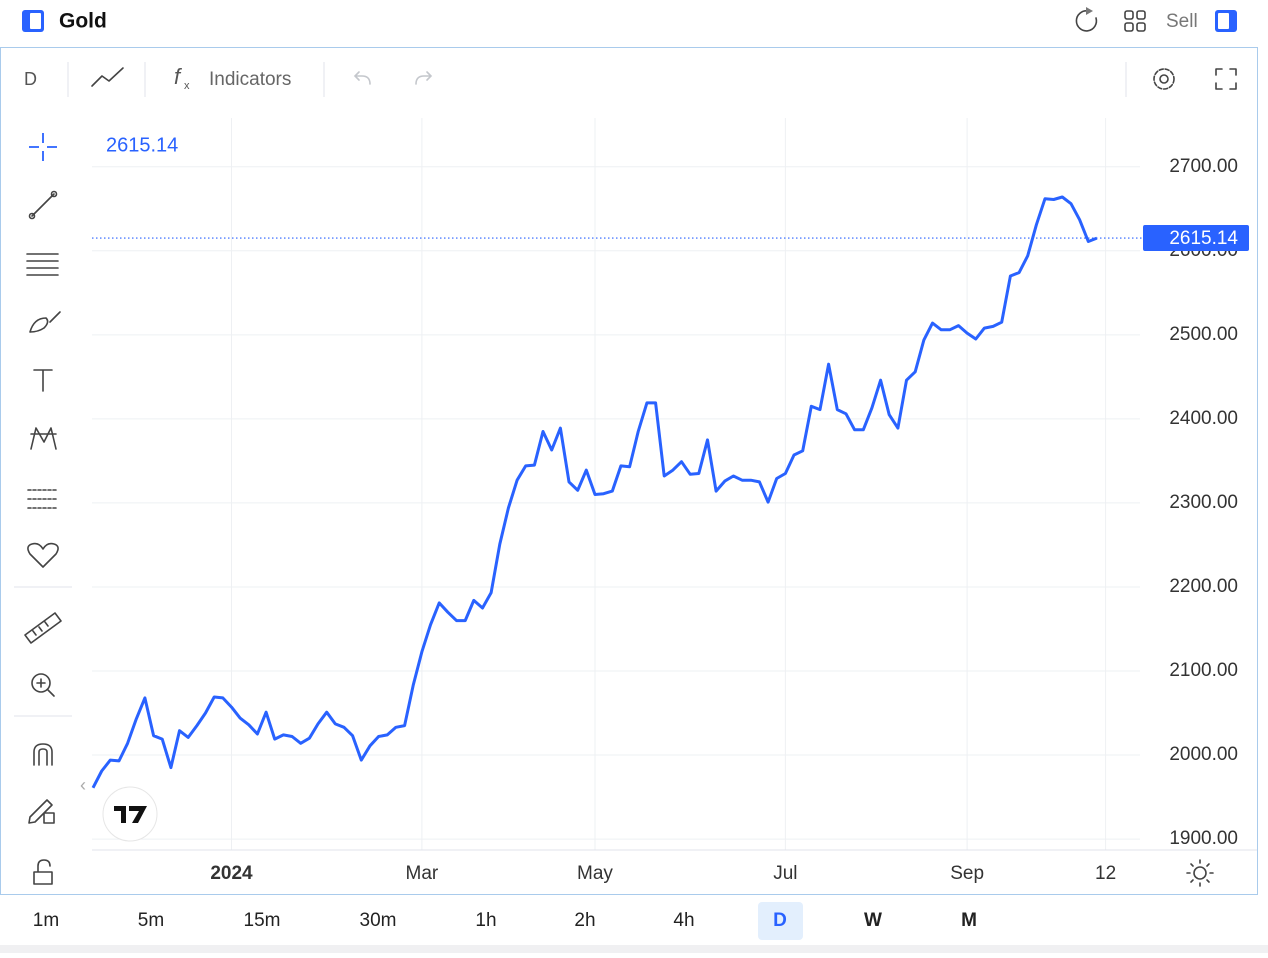 The width and height of the screenshot is (1268, 958). What do you see at coordinates (41, 811) in the screenshot?
I see `lock-drawings-tool` at bounding box center [41, 811].